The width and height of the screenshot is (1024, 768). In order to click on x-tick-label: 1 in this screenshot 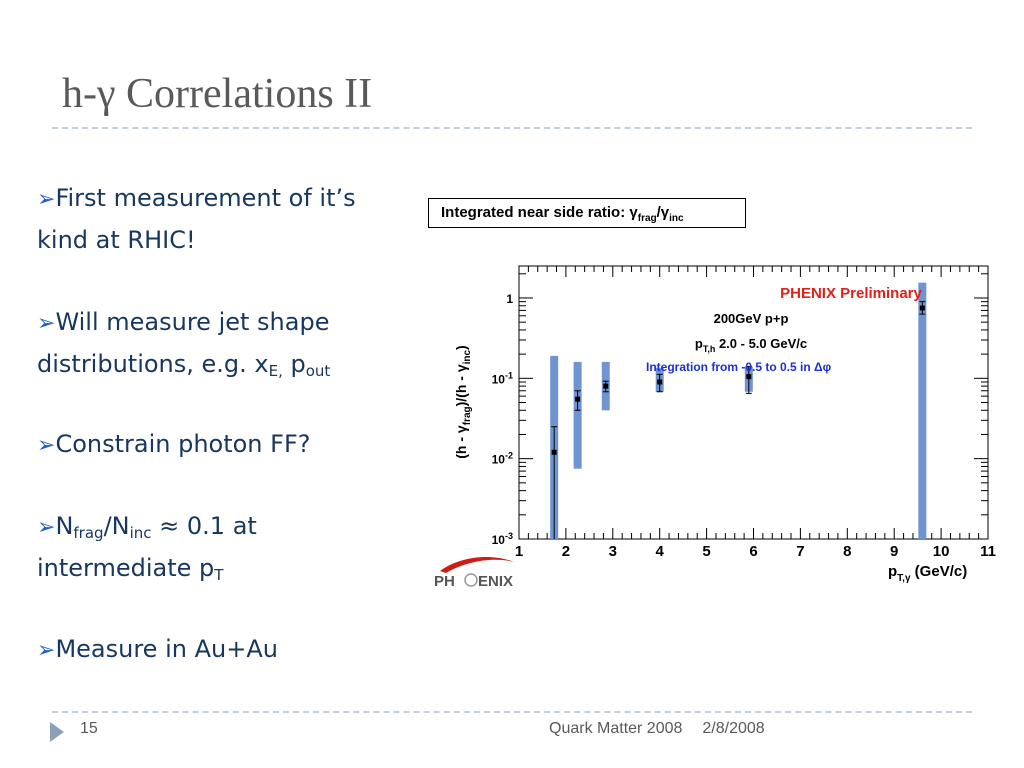, I will do `click(519, 551)`.